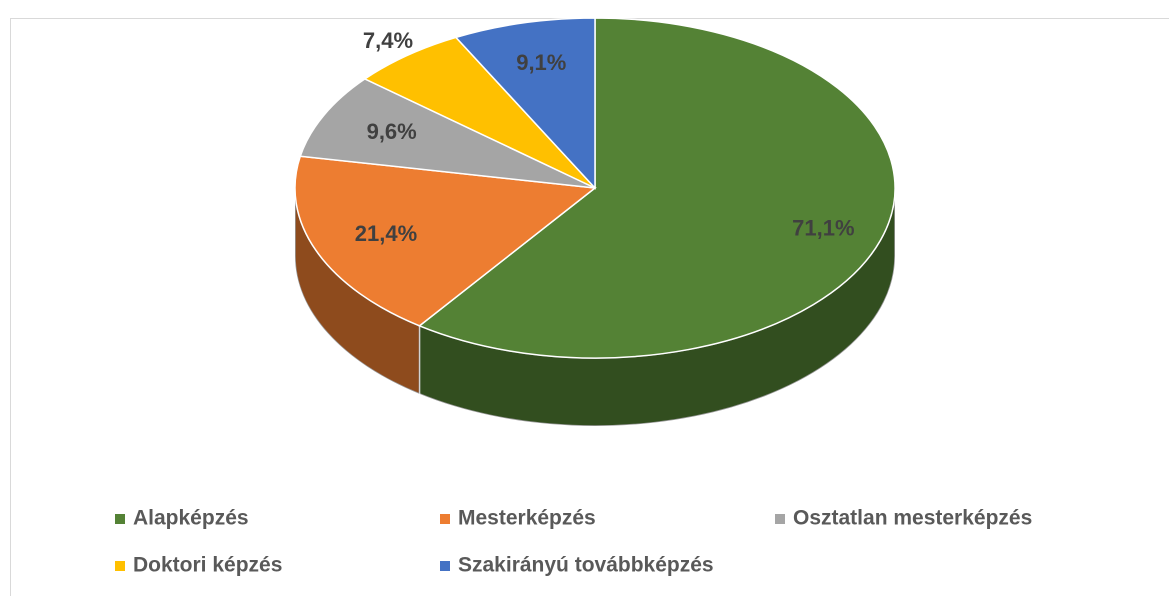  What do you see at coordinates (527, 518) in the screenshot?
I see `legend-label: Mesterképzés` at bounding box center [527, 518].